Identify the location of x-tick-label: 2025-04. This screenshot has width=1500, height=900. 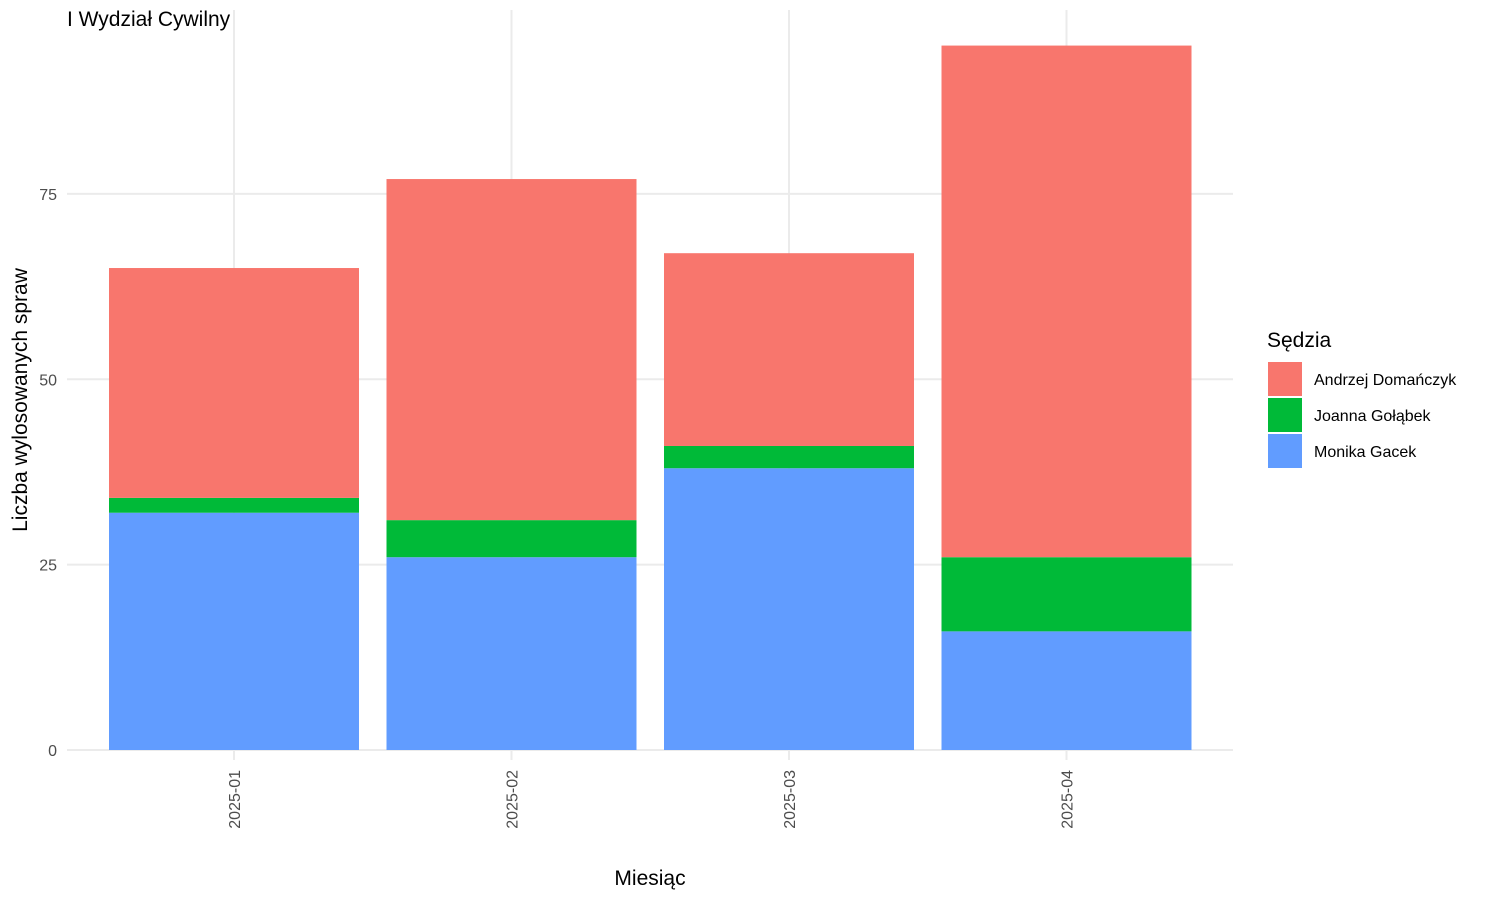
(1068, 799).